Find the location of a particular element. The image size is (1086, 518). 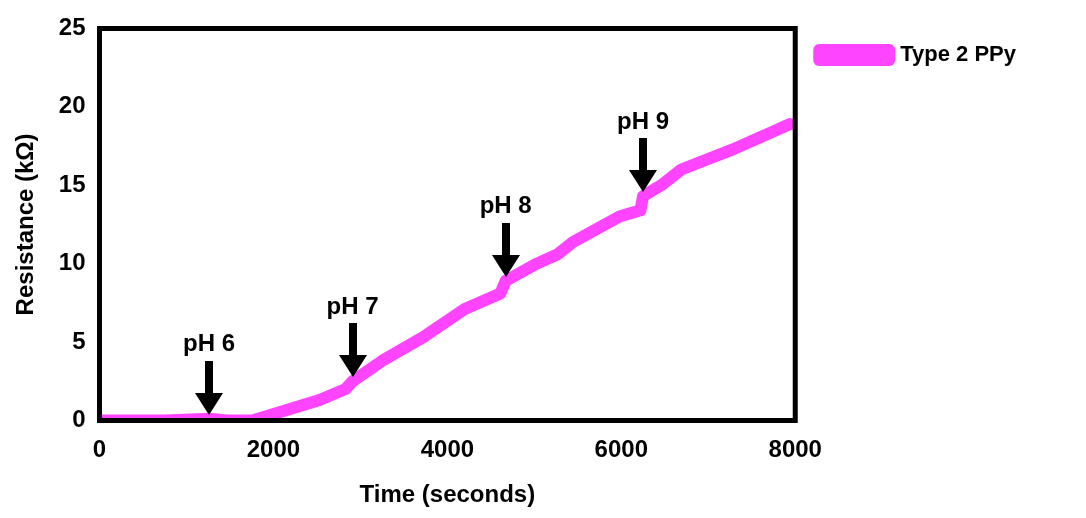

x-tick-label: 8000 is located at coordinates (795, 449).